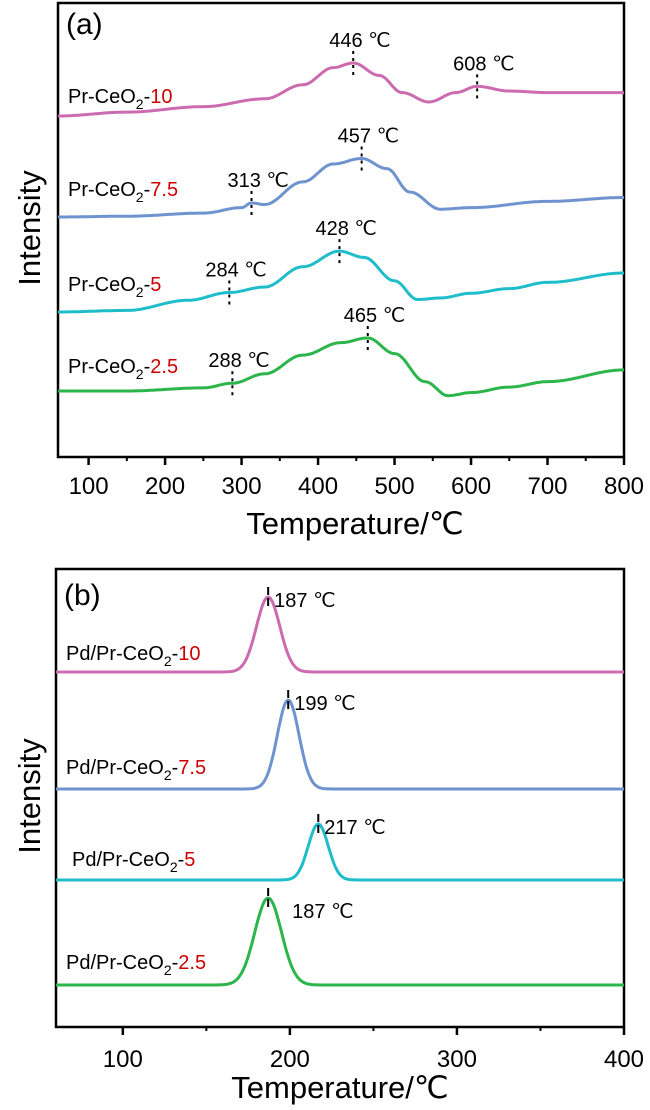  What do you see at coordinates (326, 755) in the screenshot?
I see `panel-b-peak-markers: 187 ℃ 199 ℃ 217 ℃ 187 ℃` at bounding box center [326, 755].